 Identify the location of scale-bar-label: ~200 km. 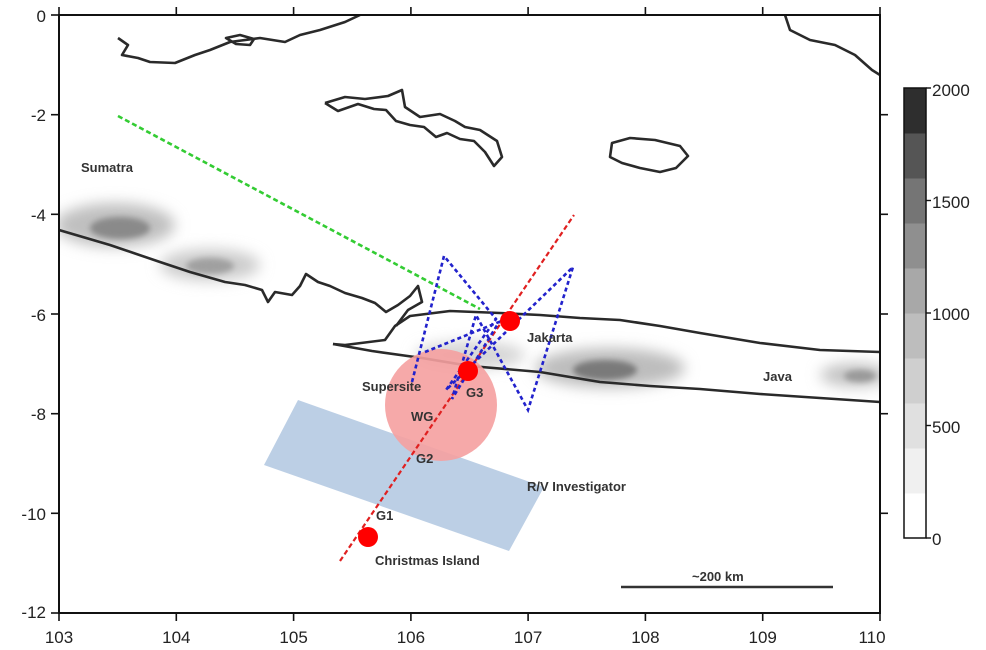
(718, 576).